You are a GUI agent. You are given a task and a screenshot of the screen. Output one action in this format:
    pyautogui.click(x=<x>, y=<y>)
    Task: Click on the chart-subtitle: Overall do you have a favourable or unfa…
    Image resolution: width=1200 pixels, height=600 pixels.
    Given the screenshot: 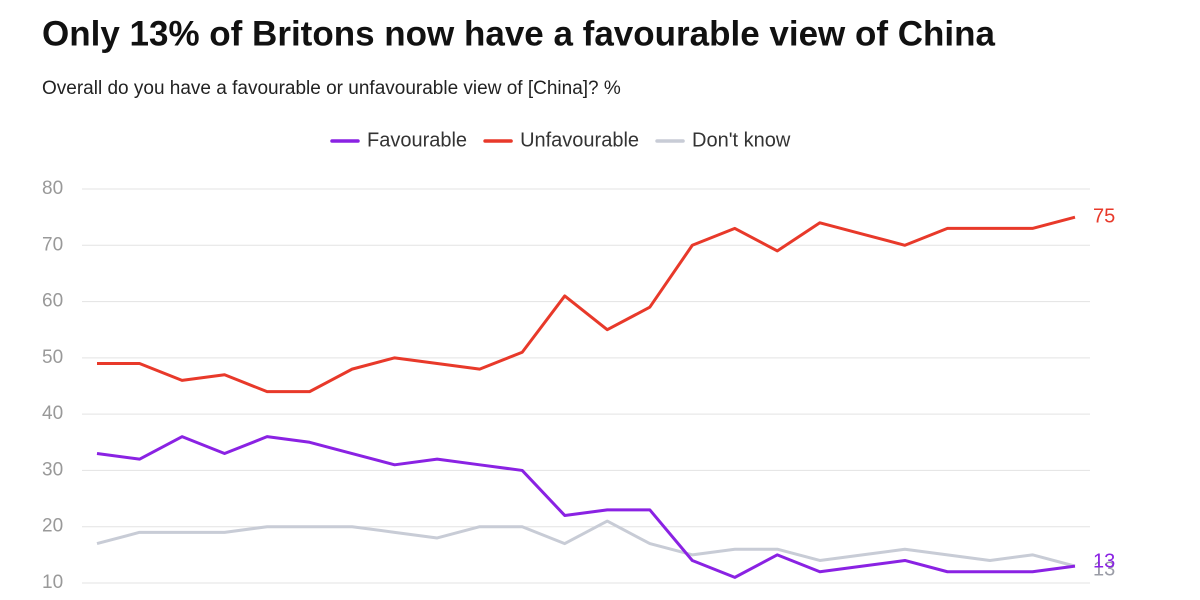 What is the action you would take?
    pyautogui.click(x=331, y=88)
    